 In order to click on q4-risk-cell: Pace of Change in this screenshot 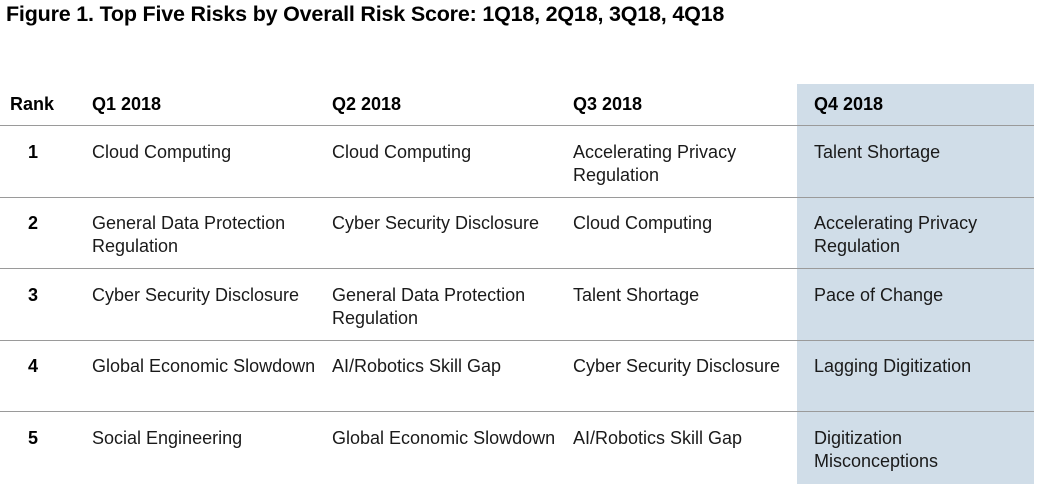, I will do `click(879, 295)`.